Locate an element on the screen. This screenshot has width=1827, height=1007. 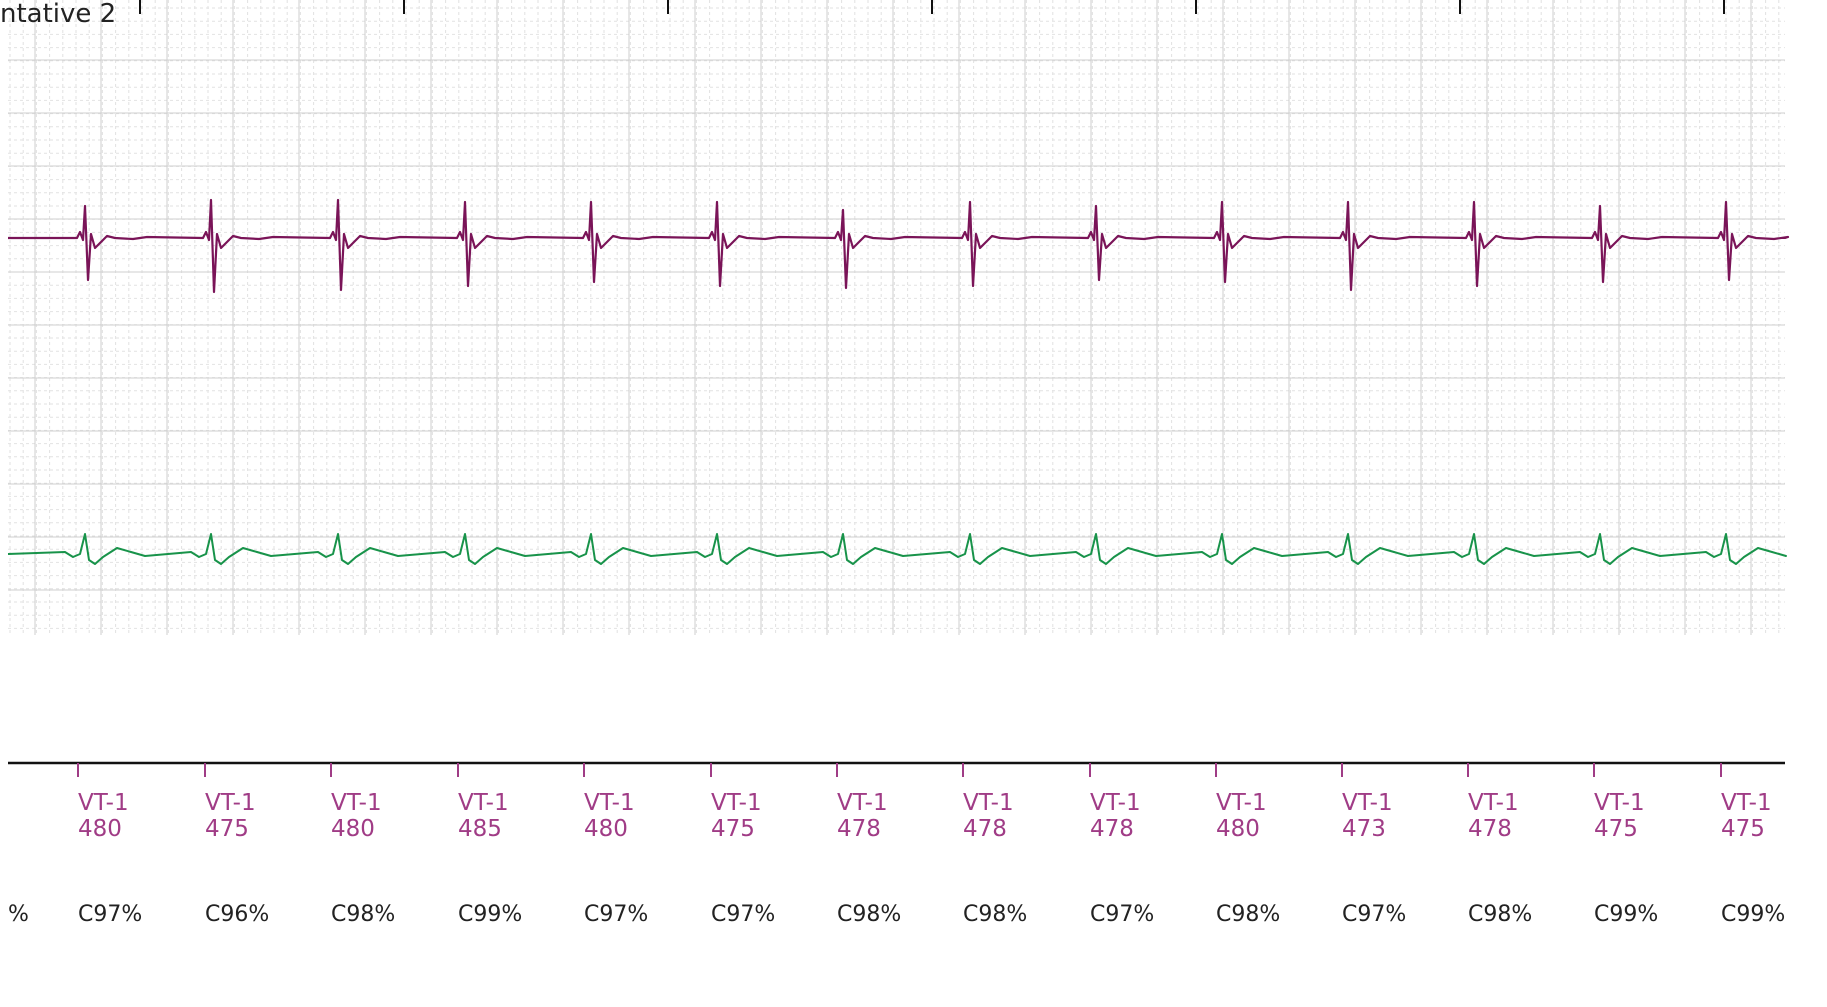
marker-interval: 485 is located at coordinates (480, 829).